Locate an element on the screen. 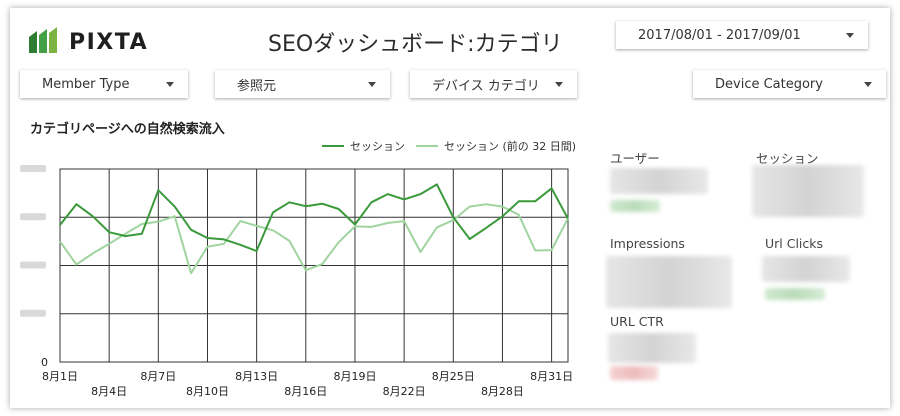 This screenshot has height=416, width=900. device-category-filter: Device Category is located at coordinates (789, 84).